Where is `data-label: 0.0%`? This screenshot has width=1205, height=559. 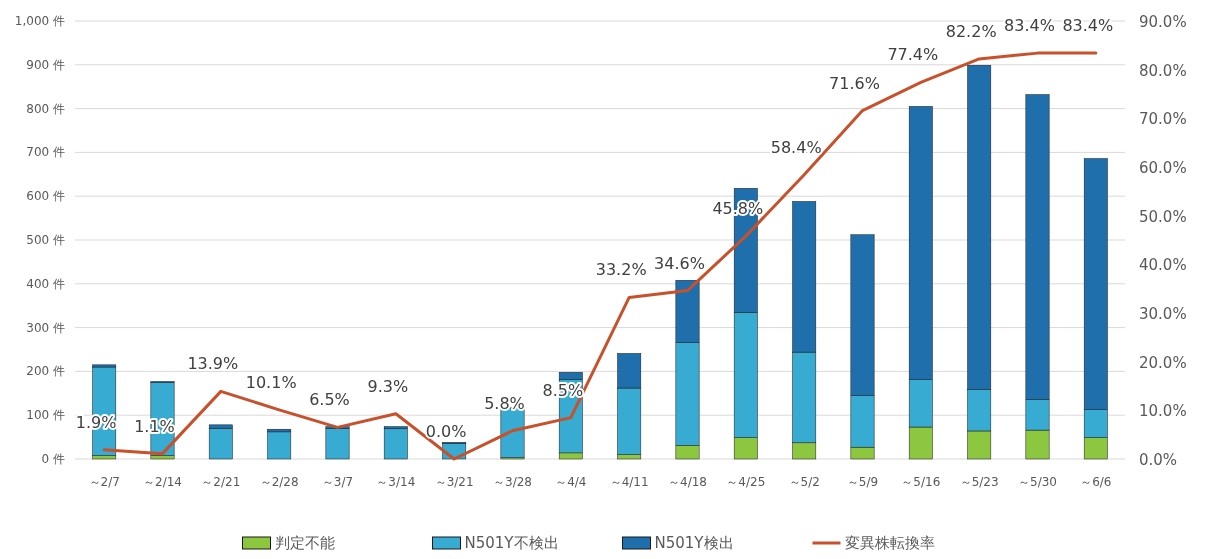 data-label: 0.0% is located at coordinates (446, 431).